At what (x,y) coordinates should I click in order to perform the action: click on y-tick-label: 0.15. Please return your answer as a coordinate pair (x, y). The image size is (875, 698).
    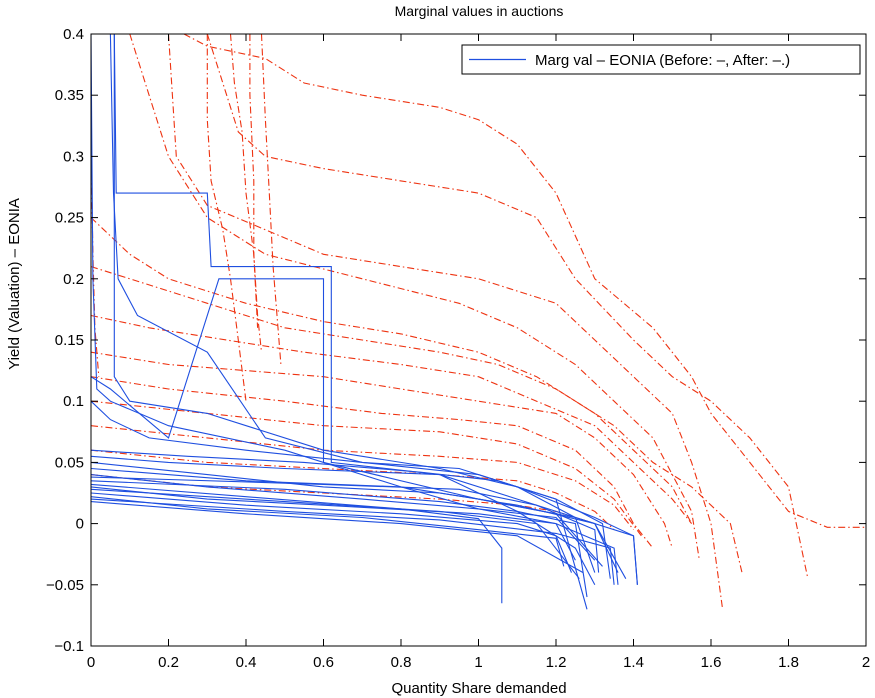
    Looking at the image, I should click on (69, 340).